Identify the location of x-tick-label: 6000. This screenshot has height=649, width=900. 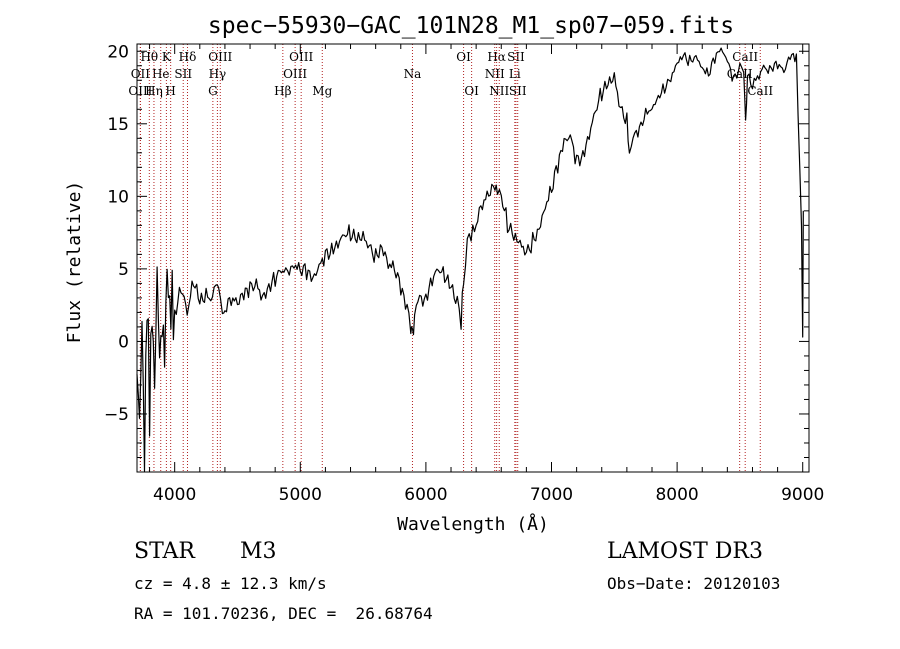
(425, 495).